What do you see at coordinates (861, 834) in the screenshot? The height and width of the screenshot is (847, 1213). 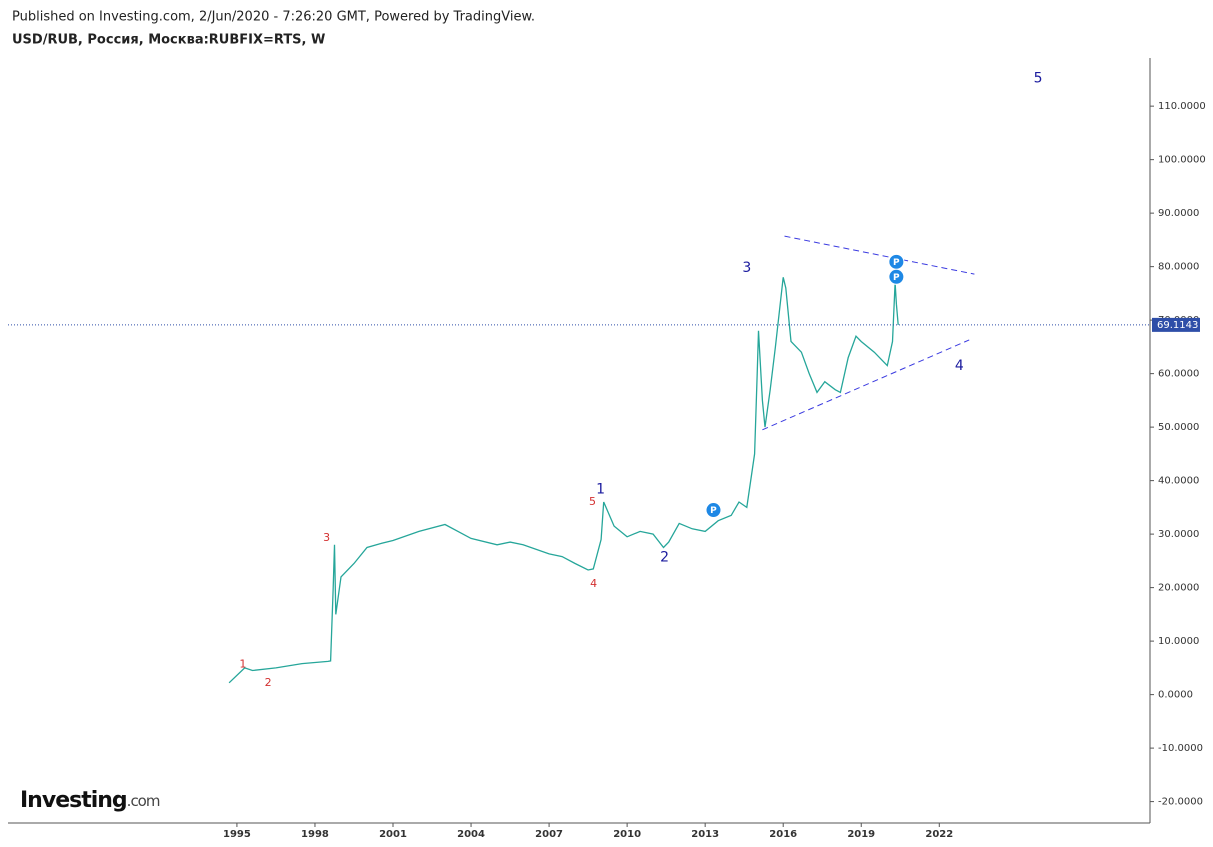 I see `x-tick-label: 2019` at bounding box center [861, 834].